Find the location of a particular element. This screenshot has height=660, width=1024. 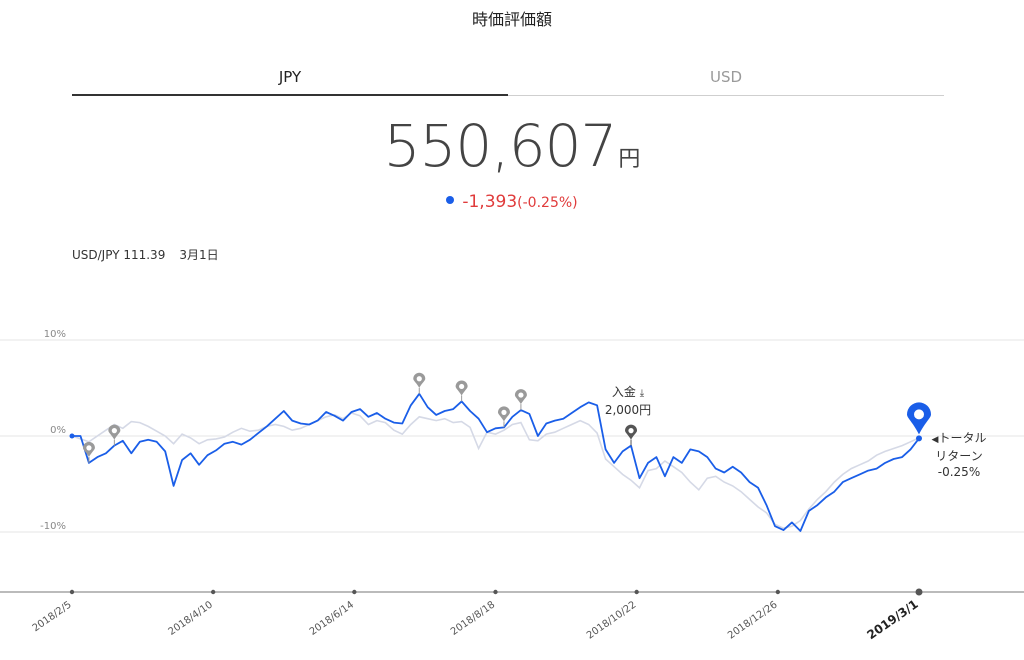

benchmark-line is located at coordinates (495, 471).